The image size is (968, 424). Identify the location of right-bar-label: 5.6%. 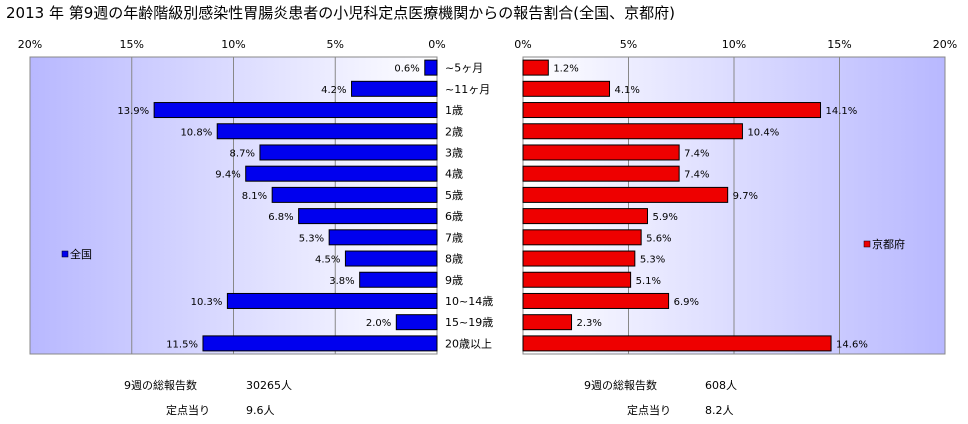
(658, 238).